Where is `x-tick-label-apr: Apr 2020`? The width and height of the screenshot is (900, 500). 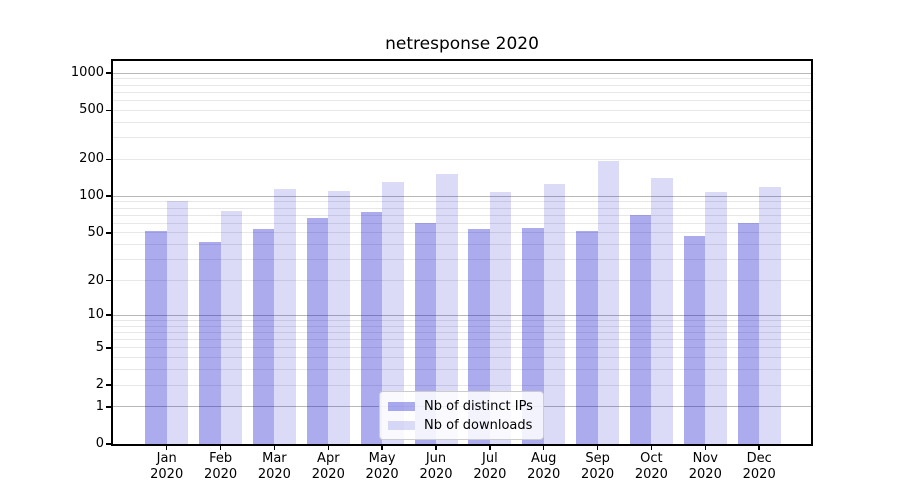
x-tick-label-apr: Apr 2020 is located at coordinates (328, 466).